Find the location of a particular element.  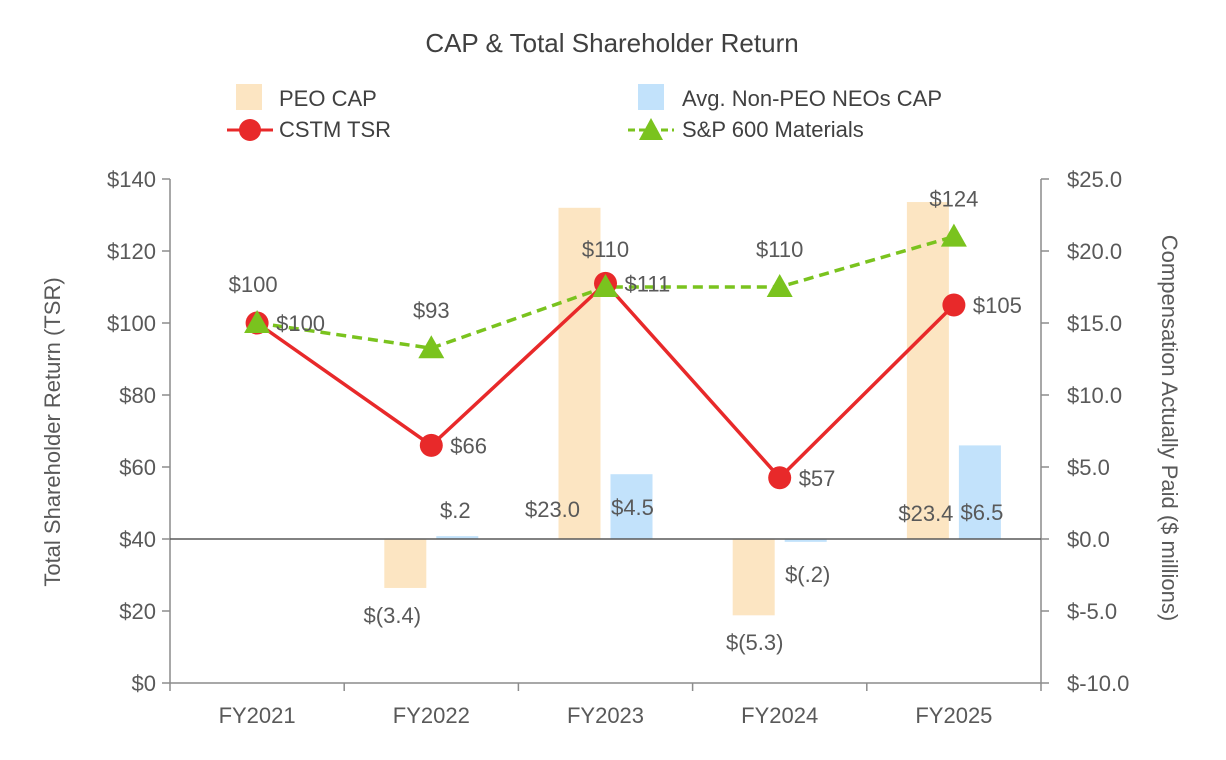

legend-marker-cstm-tsr is located at coordinates (250, 130).